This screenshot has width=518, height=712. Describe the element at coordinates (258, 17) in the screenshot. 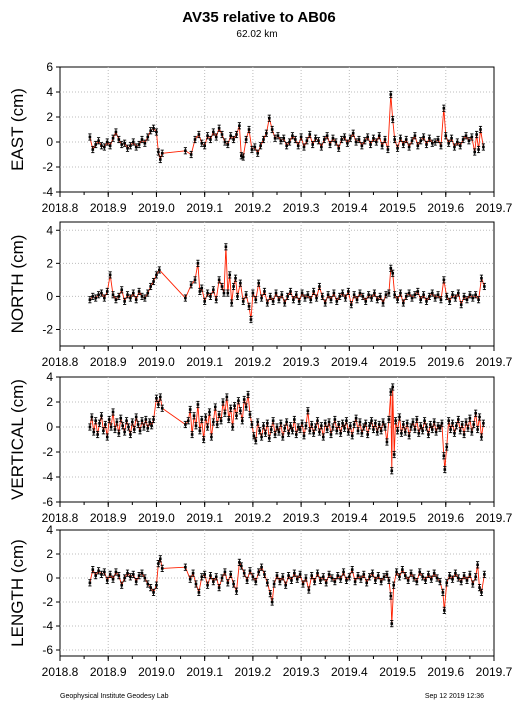

I see `chart-title: AV35 relative to AB06` at that location.